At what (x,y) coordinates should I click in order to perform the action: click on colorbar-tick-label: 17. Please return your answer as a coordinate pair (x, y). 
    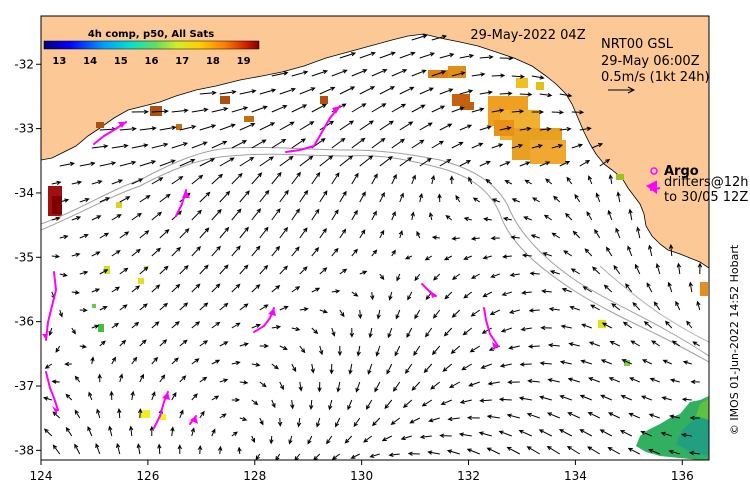
    Looking at the image, I should click on (182, 61).